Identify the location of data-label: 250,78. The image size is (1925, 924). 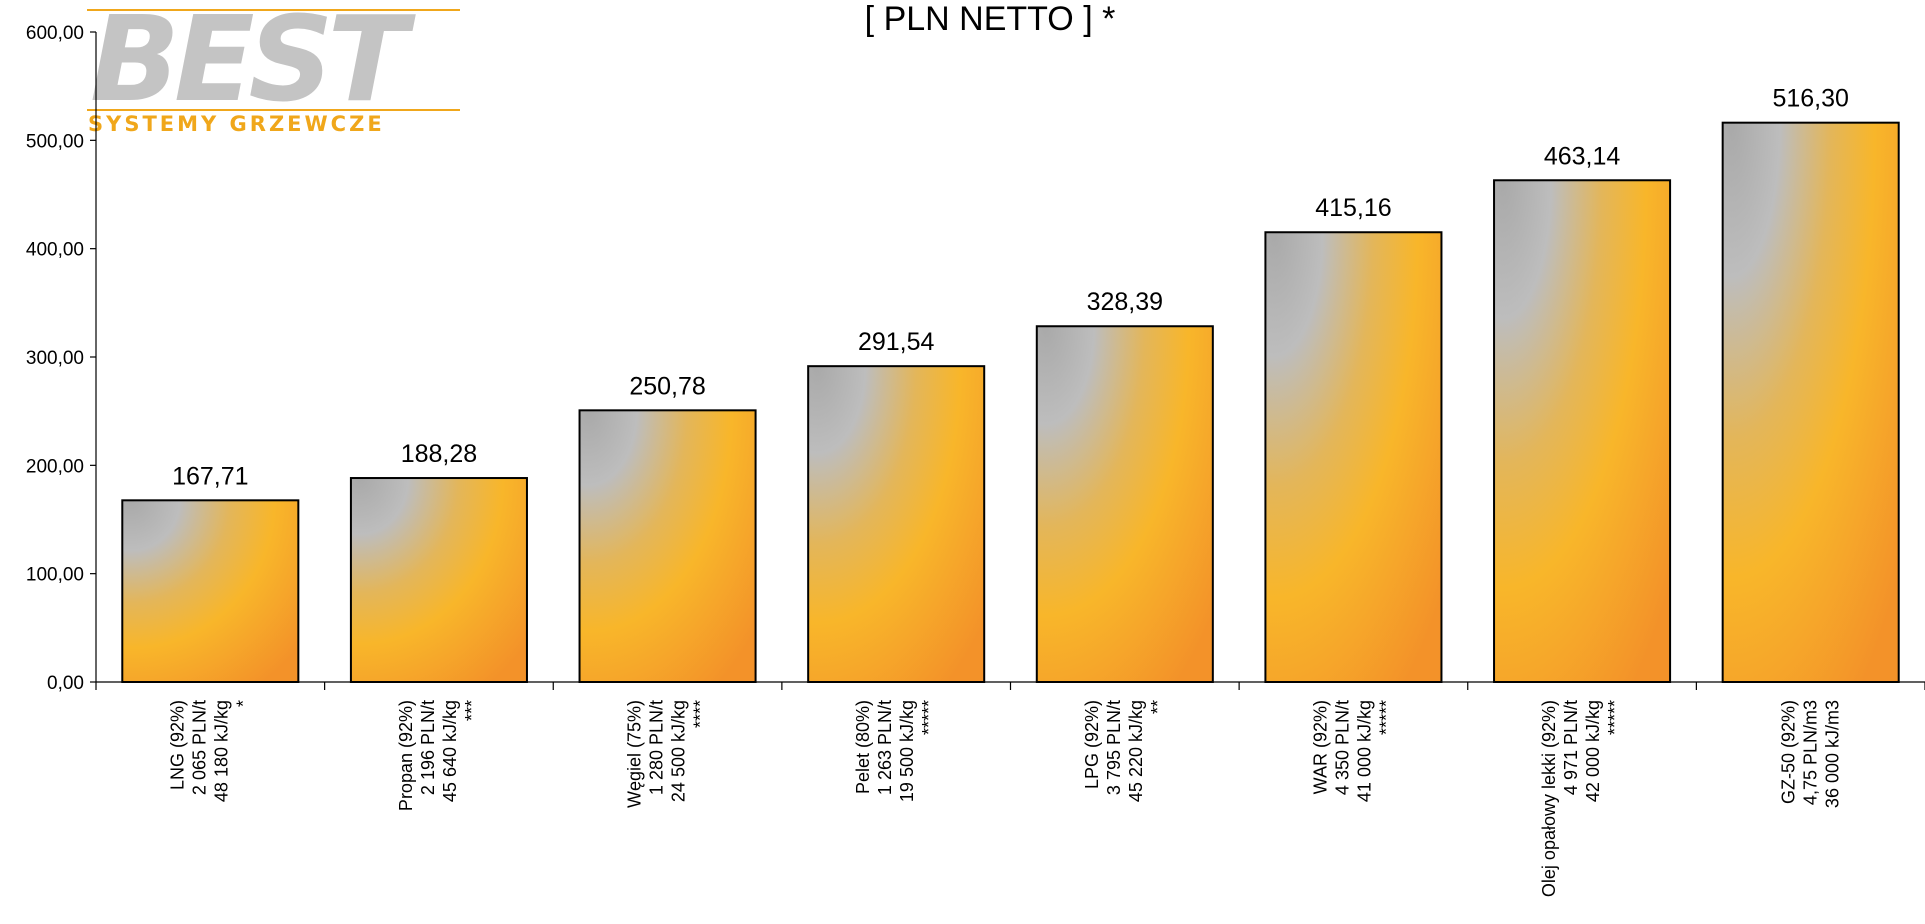
(667, 386).